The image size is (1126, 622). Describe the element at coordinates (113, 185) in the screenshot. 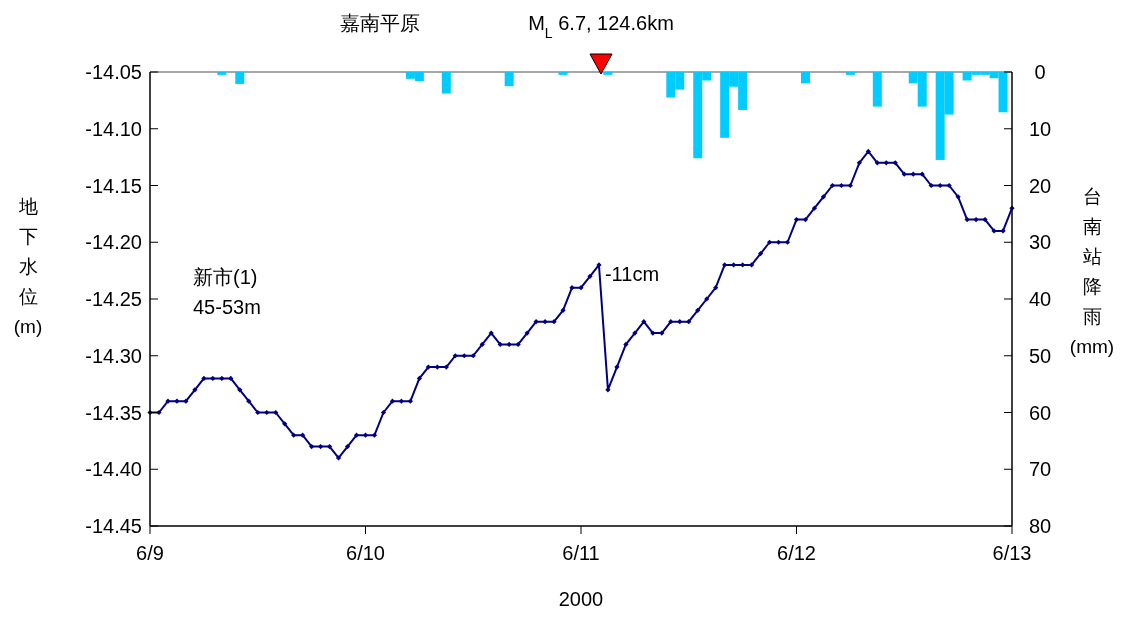

I see `y-tick-label: -14.15` at that location.